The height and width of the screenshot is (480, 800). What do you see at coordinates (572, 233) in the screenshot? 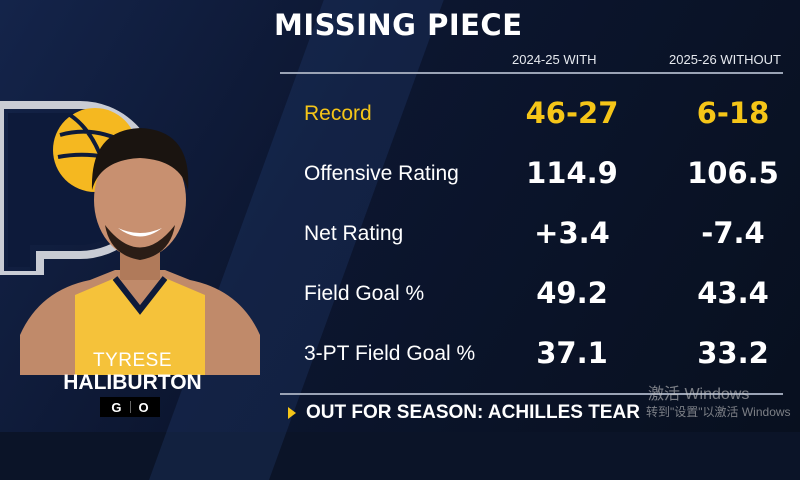
I see `stat-with: +3.4` at bounding box center [572, 233].